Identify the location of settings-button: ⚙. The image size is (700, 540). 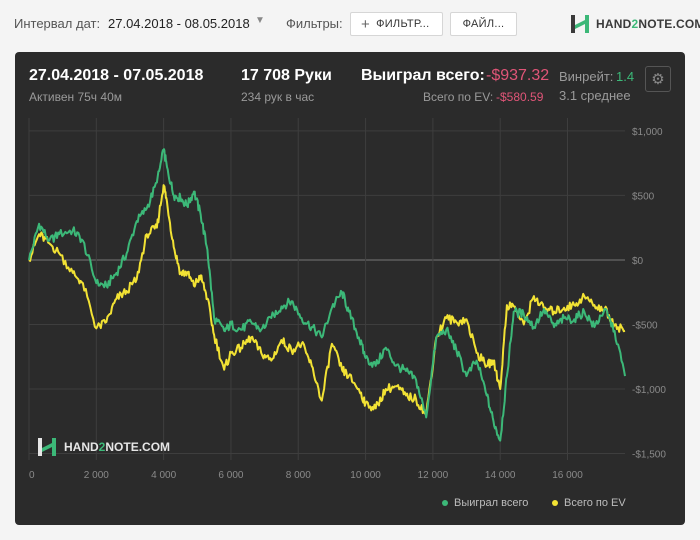
(658, 79).